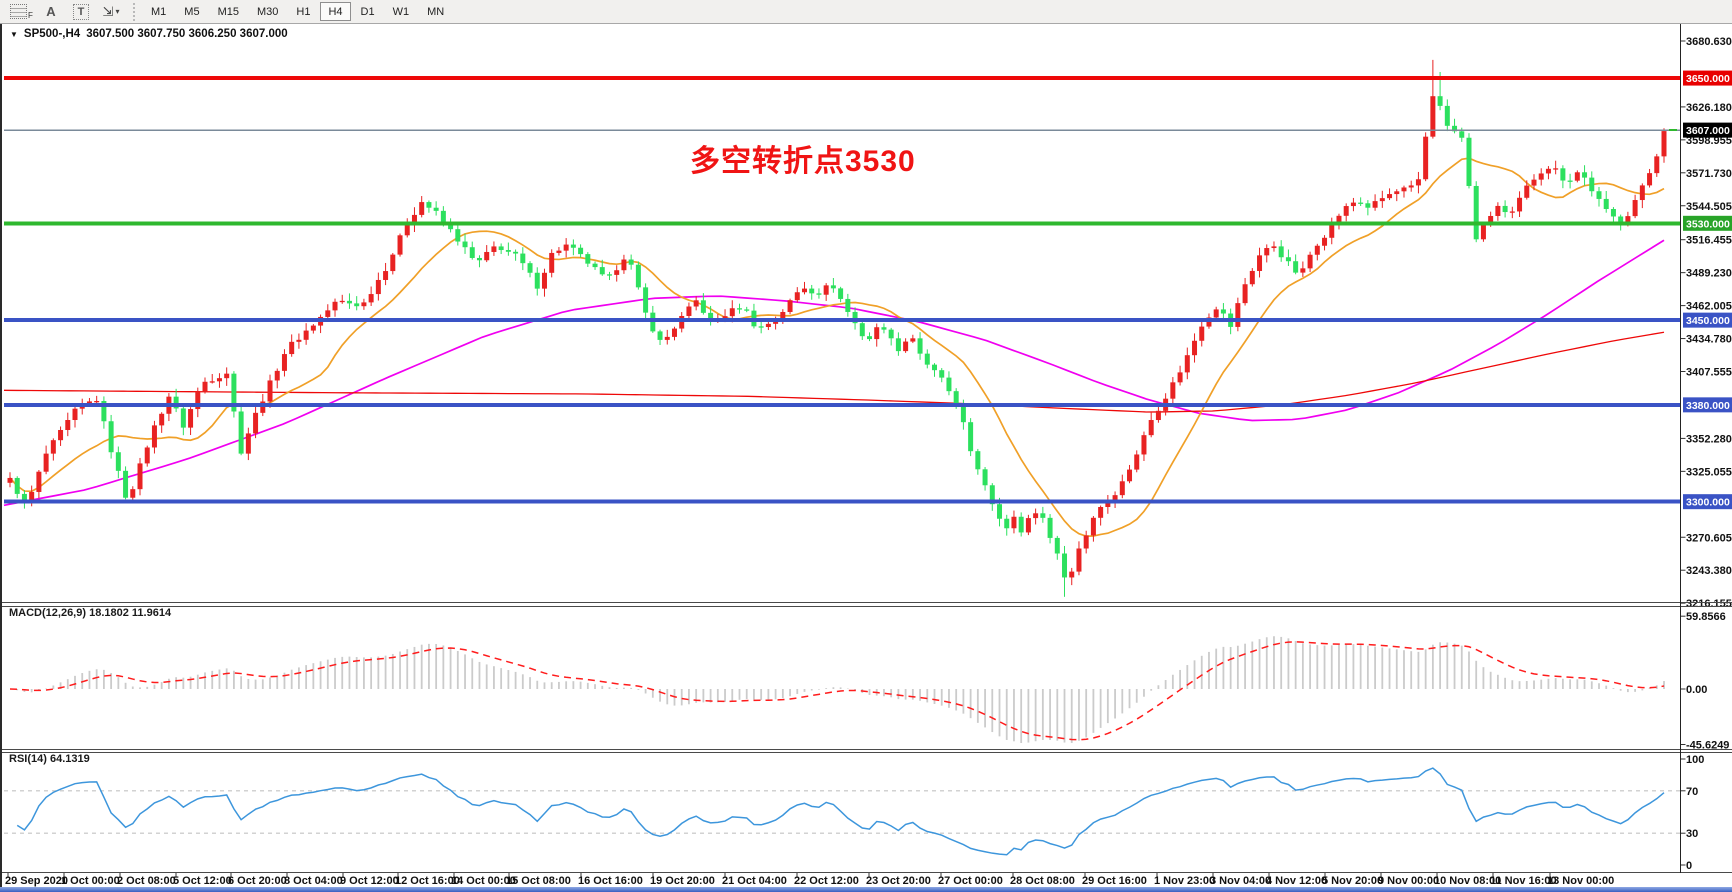 The height and width of the screenshot is (892, 1732). I want to click on fibonacci-tool-button: F, so click(21, 12).